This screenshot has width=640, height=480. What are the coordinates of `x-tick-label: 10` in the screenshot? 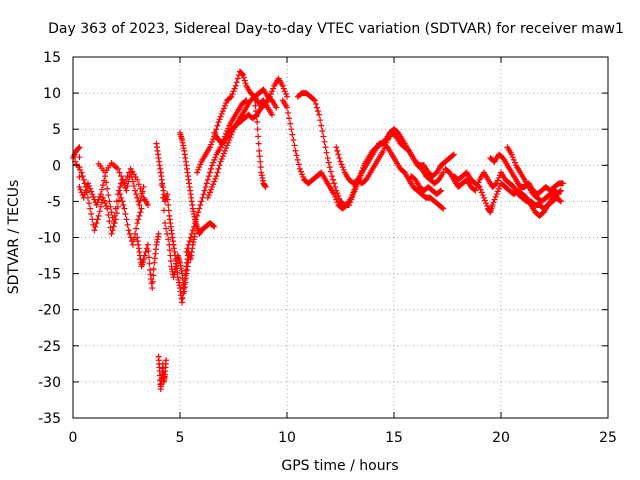 It's located at (287, 438).